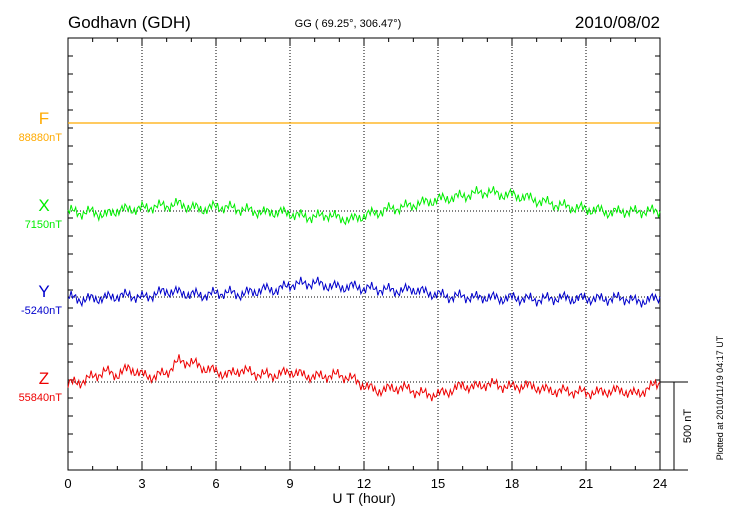 This screenshot has width=730, height=520. Describe the element at coordinates (688, 426) in the screenshot. I see `scale-bar-label: 500 nT` at that location.